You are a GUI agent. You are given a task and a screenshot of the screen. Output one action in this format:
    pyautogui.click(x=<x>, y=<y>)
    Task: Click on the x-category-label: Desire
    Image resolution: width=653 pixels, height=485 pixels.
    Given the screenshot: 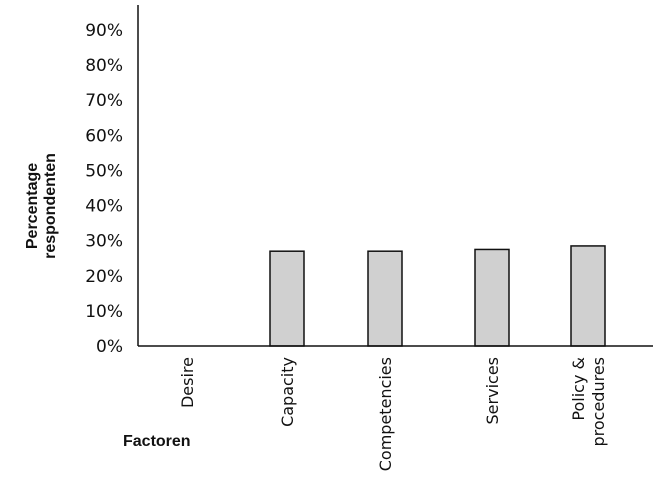 What is the action you would take?
    pyautogui.click(x=187, y=382)
    